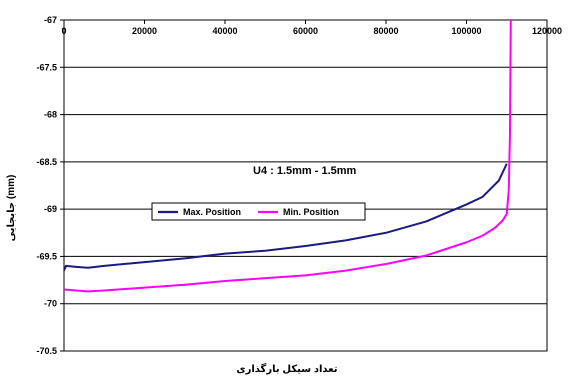 This screenshot has width=574, height=383. What do you see at coordinates (311, 212) in the screenshot?
I see `legend-label-min-position: Min. Position` at bounding box center [311, 212].